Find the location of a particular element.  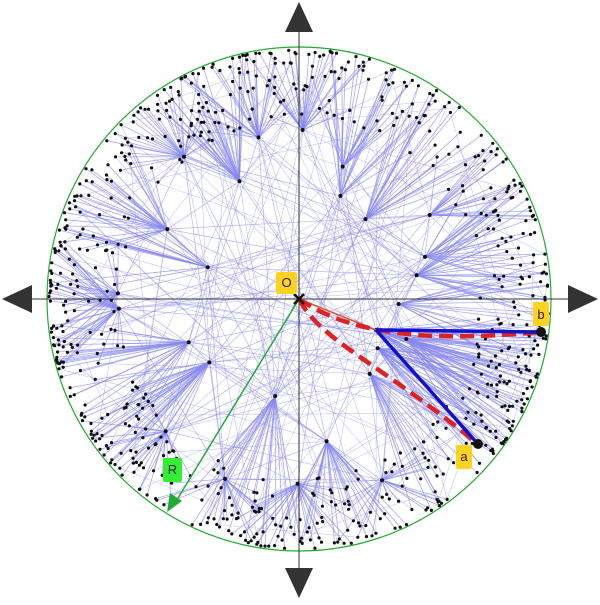

point-a-marker is located at coordinates (478, 444).